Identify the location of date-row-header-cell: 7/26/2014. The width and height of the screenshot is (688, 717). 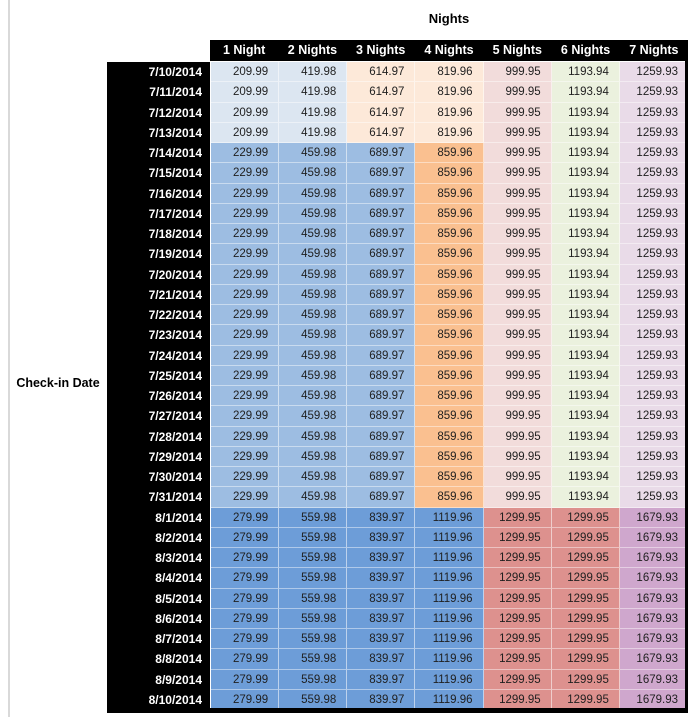
(175, 396).